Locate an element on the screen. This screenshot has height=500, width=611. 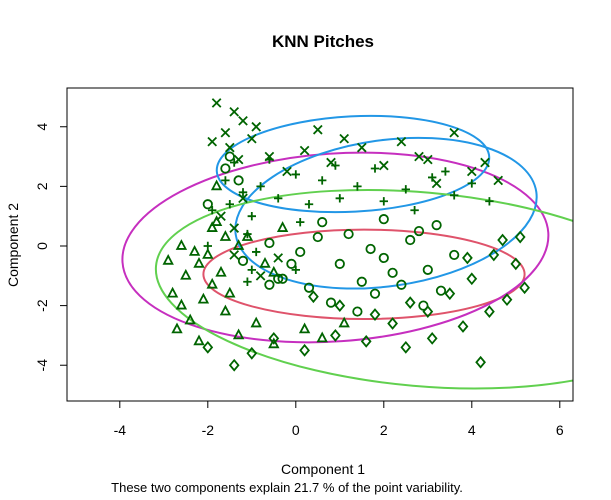
x-axis-label: Component 1 is located at coordinates (323, 469).